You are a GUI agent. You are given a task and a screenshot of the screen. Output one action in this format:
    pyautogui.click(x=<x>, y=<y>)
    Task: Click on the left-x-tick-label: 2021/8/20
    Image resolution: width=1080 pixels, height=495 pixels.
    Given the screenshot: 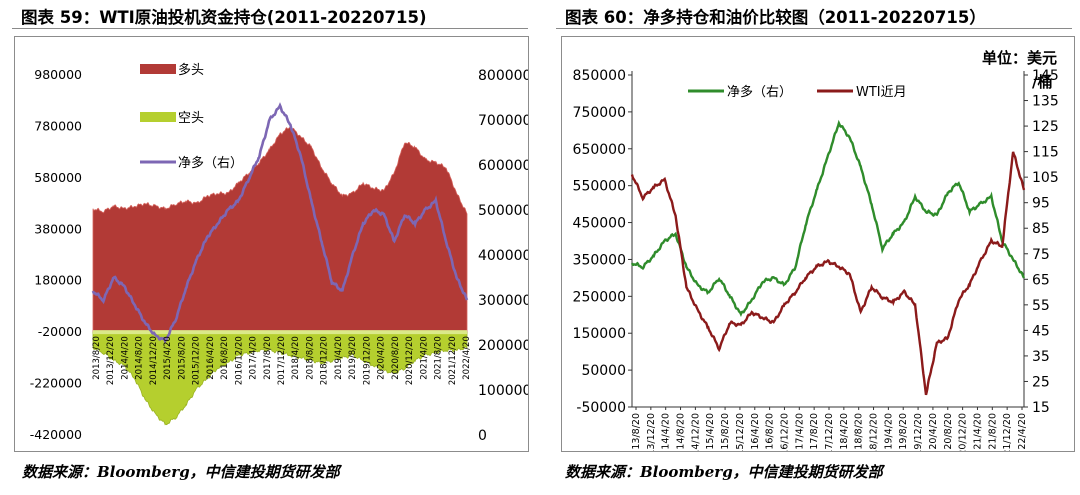 What is the action you would take?
    pyautogui.click(x=439, y=358)
    